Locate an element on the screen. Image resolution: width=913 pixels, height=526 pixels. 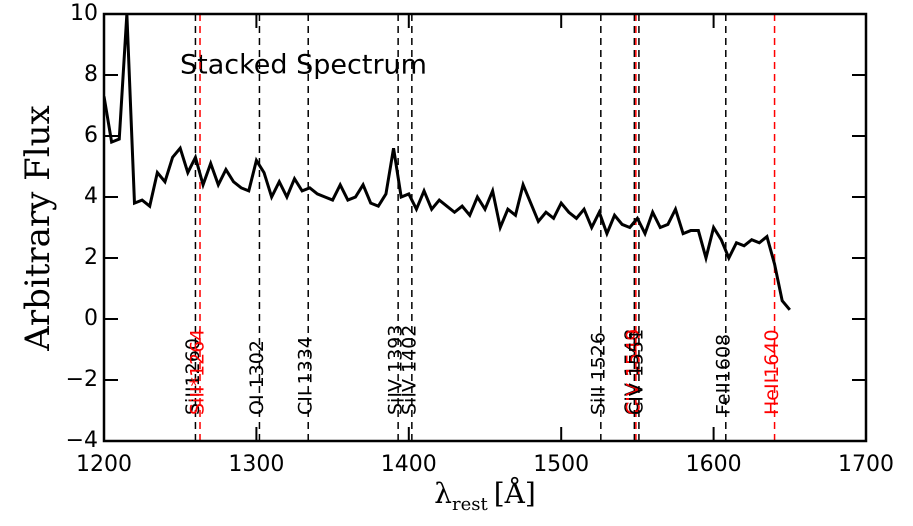
x-axis-label: λrest [Å] is located at coordinates (485, 496).